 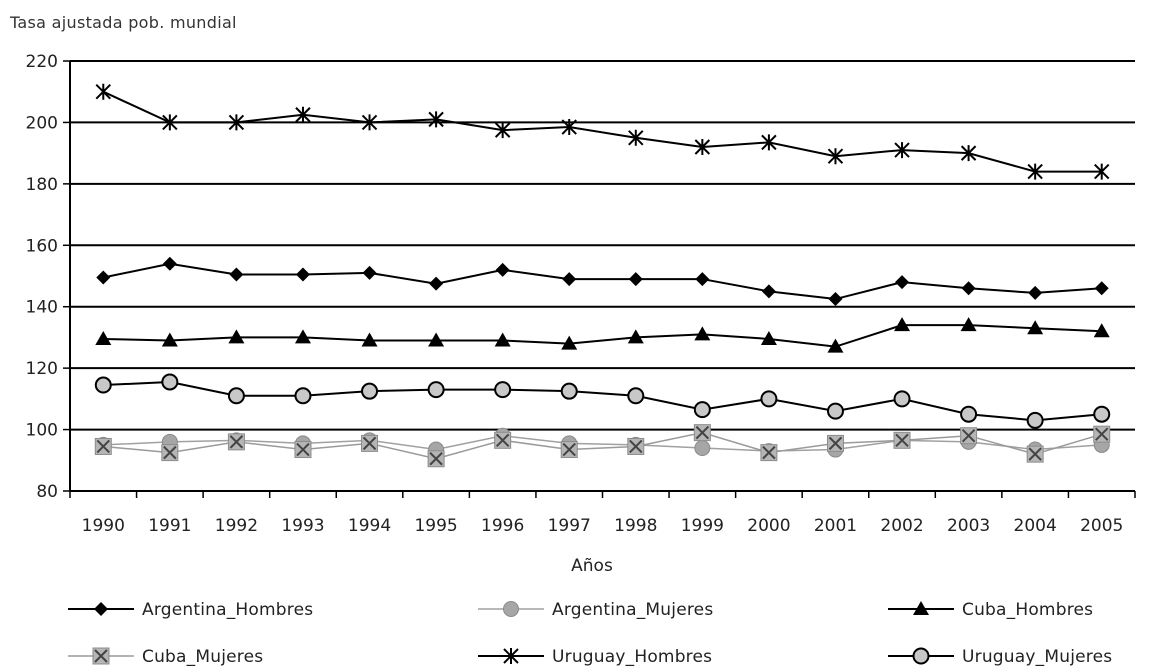 What do you see at coordinates (602, 443) in the screenshot?
I see `series-line-Argentina_Mujeres` at bounding box center [602, 443].